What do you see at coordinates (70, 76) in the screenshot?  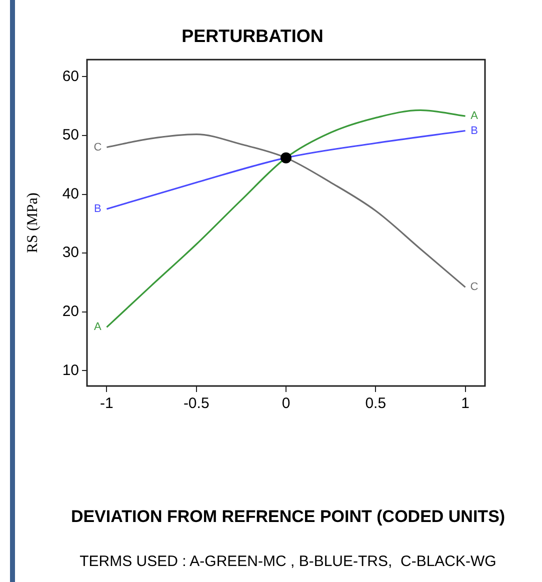 I see `y-tick-label: 60` at bounding box center [70, 76].